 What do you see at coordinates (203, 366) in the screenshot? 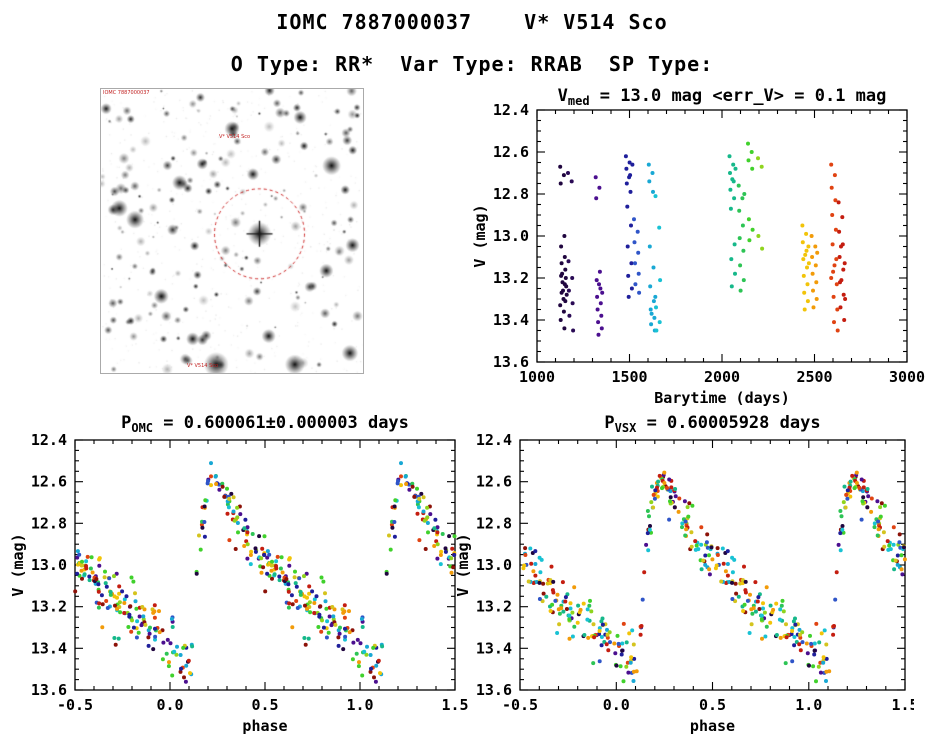
I see `finder-bottom-label: V* V514 Sco` at bounding box center [203, 366].